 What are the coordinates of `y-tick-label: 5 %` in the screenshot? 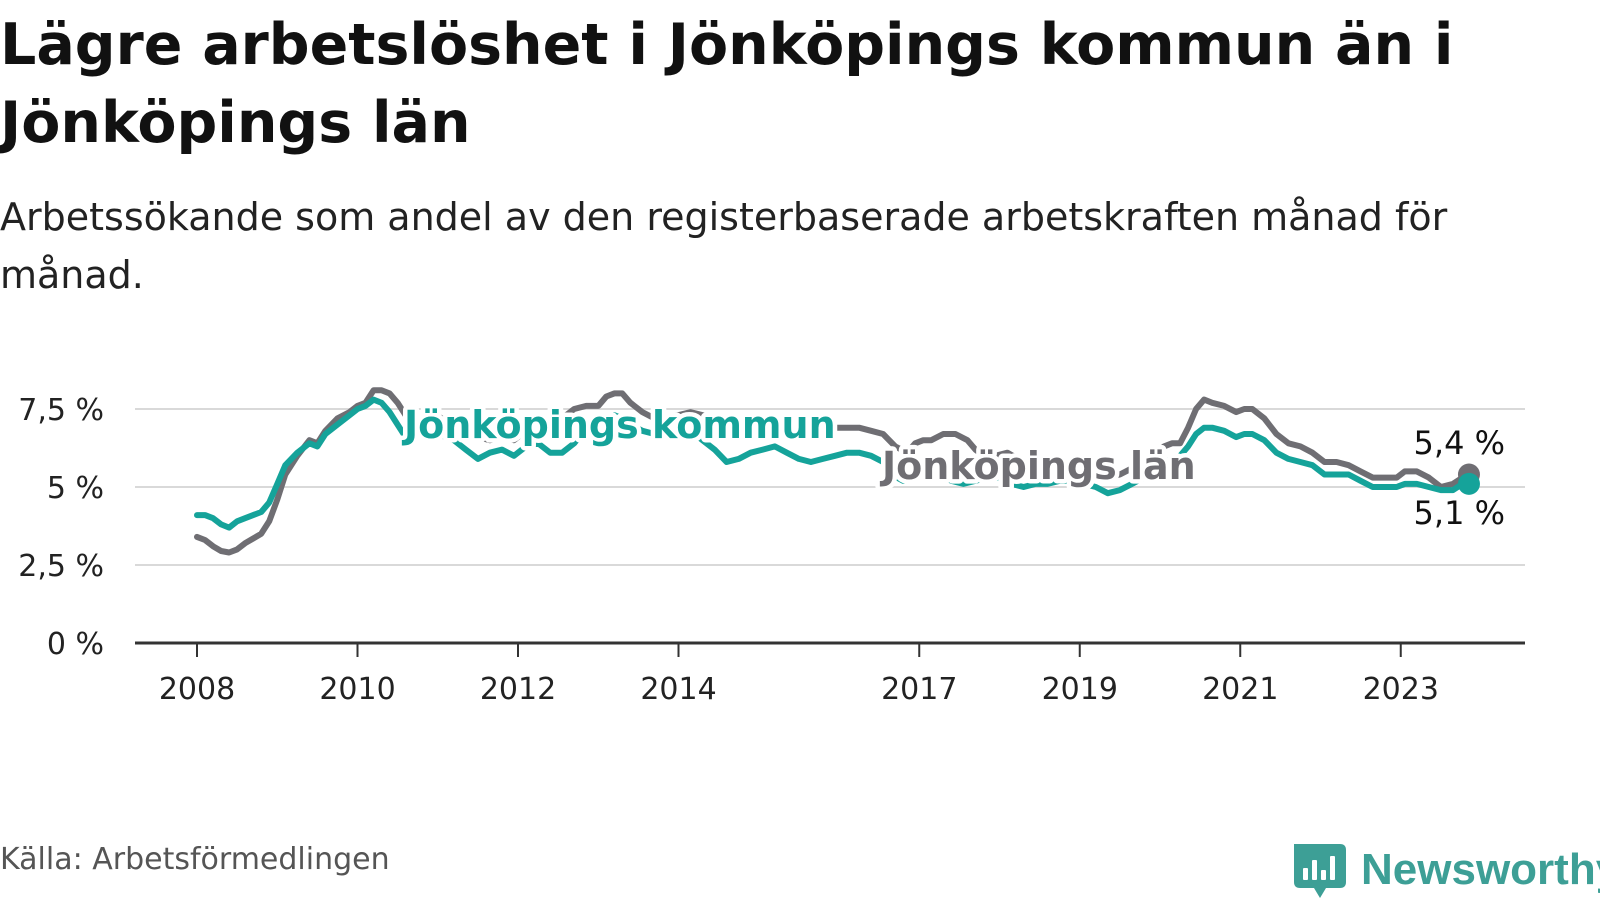 It's located at (75, 488).